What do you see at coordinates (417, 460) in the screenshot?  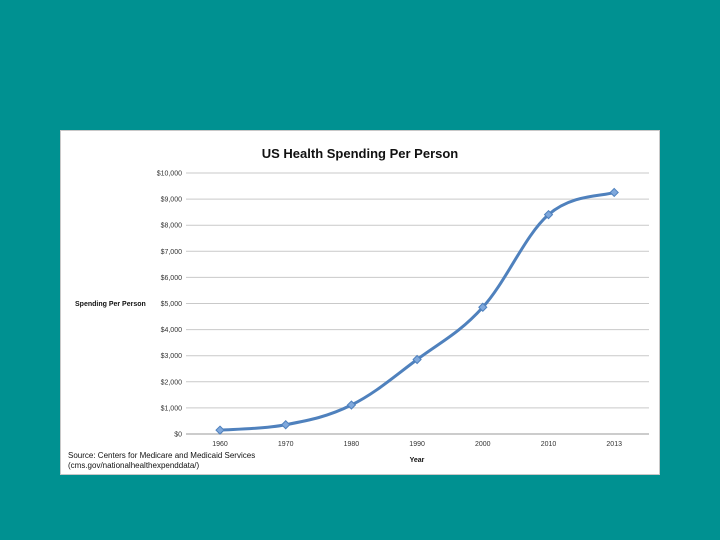 I see `x-axis-title: Year` at bounding box center [417, 460].